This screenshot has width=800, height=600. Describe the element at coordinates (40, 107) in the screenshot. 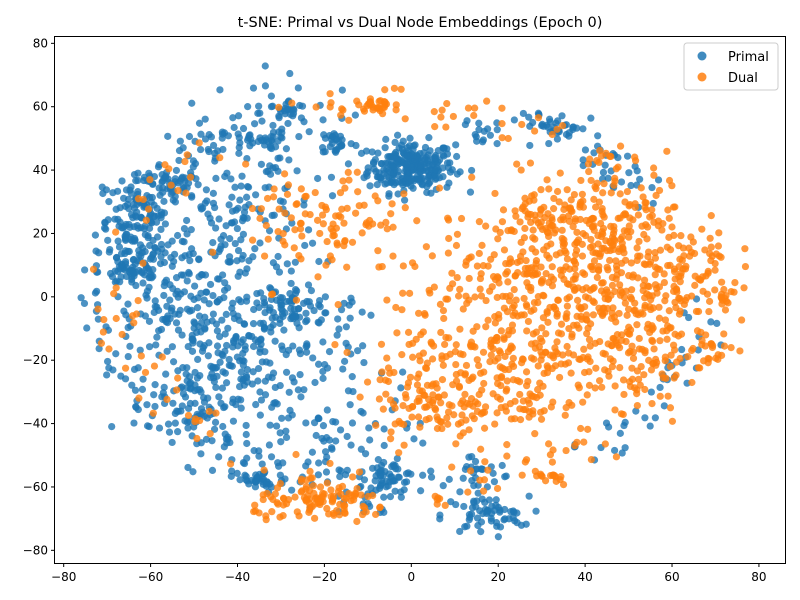

I see `y-tick-label: 60` at that location.